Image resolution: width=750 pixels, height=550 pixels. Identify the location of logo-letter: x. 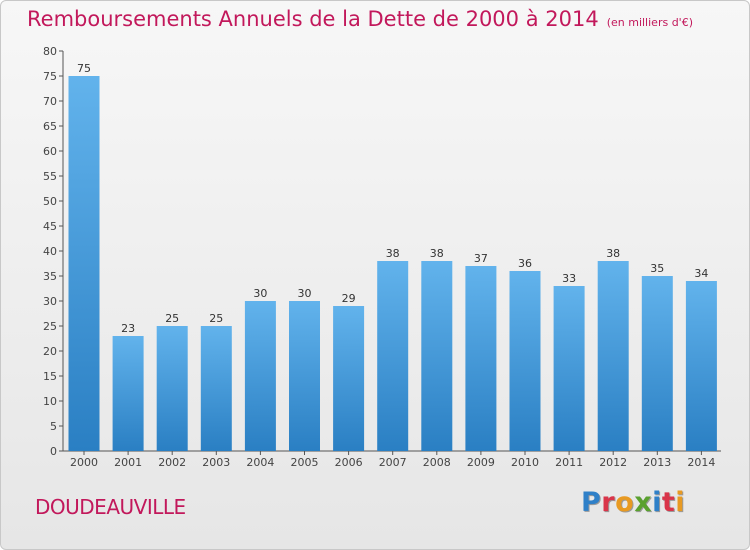
(643, 502).